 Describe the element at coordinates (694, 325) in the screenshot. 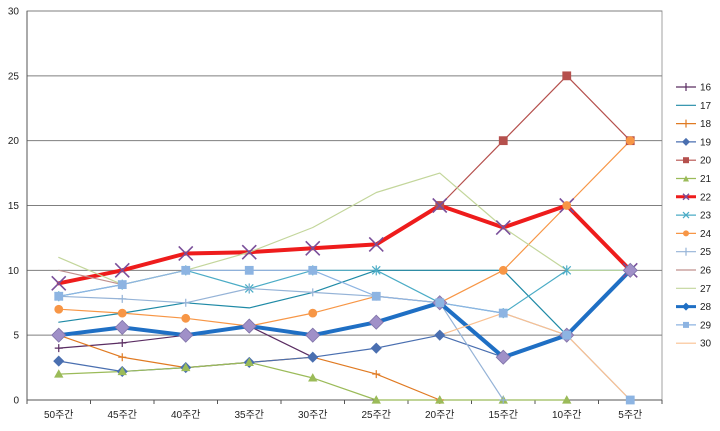

I see `legend-item-29: 29` at that location.